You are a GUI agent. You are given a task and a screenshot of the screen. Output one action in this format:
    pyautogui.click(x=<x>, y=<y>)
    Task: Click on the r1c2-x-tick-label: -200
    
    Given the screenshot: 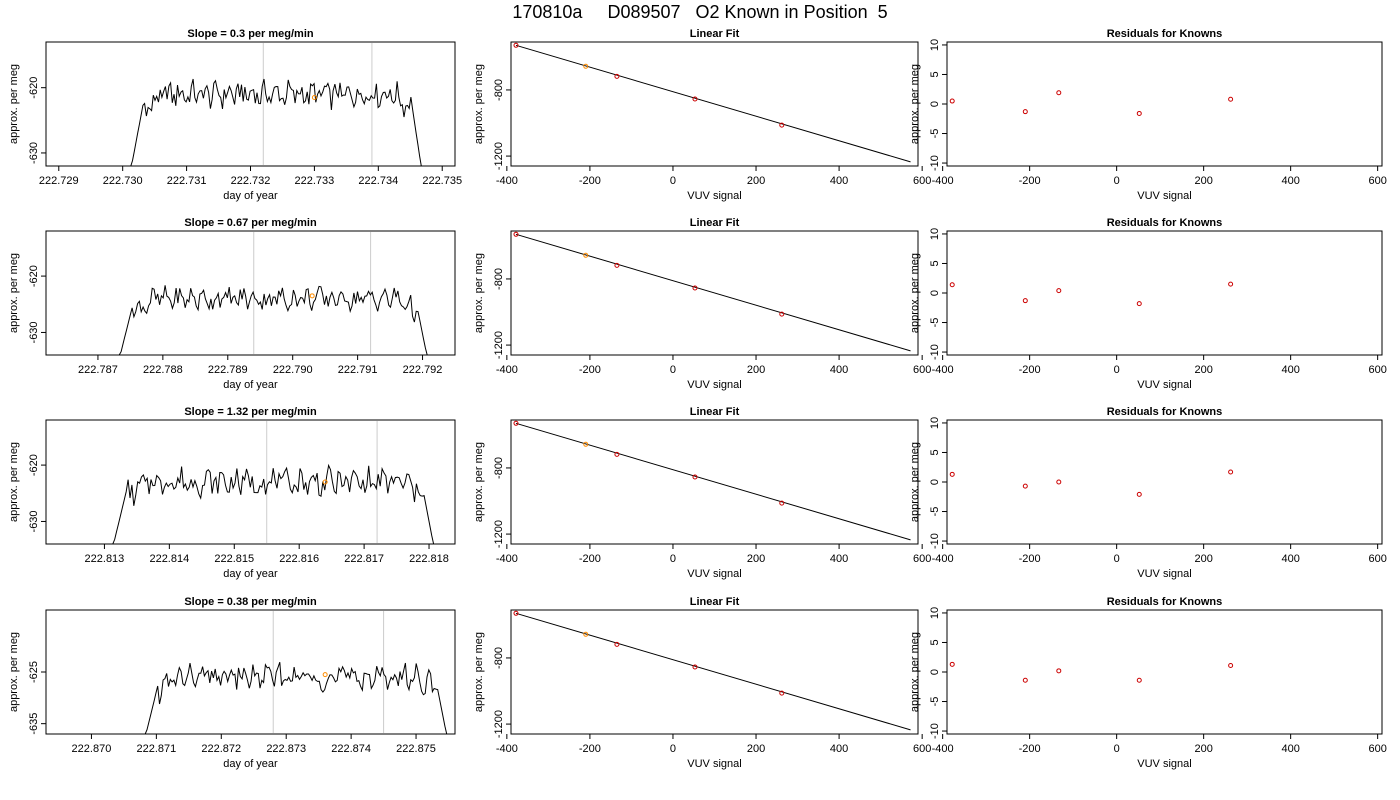 What is the action you would take?
    pyautogui.click(x=590, y=181)
    